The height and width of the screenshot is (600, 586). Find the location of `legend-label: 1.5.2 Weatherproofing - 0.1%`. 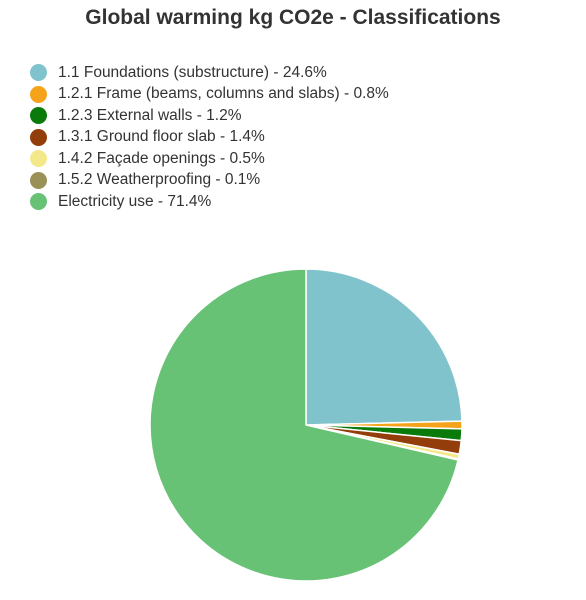

legend-label: 1.5.2 Weatherproofing - 0.1% is located at coordinates (159, 180).